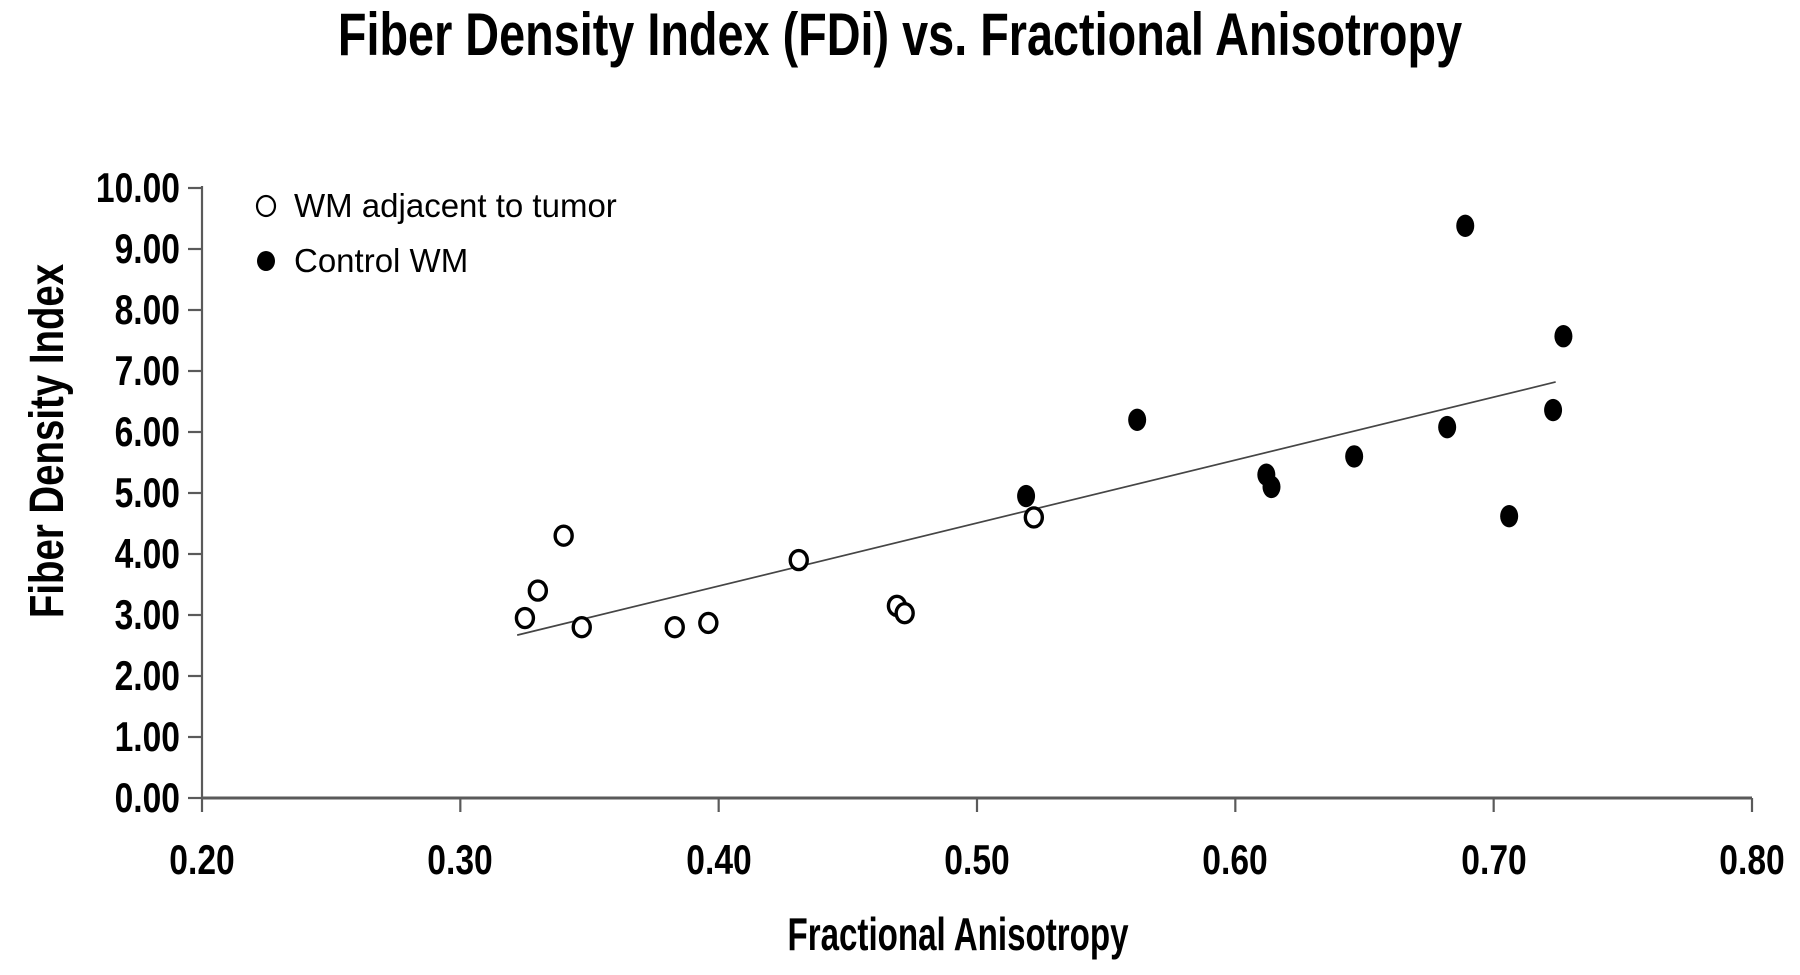 The width and height of the screenshot is (1800, 975). I want to click on x-tick-label: 0.50, so click(977, 859).